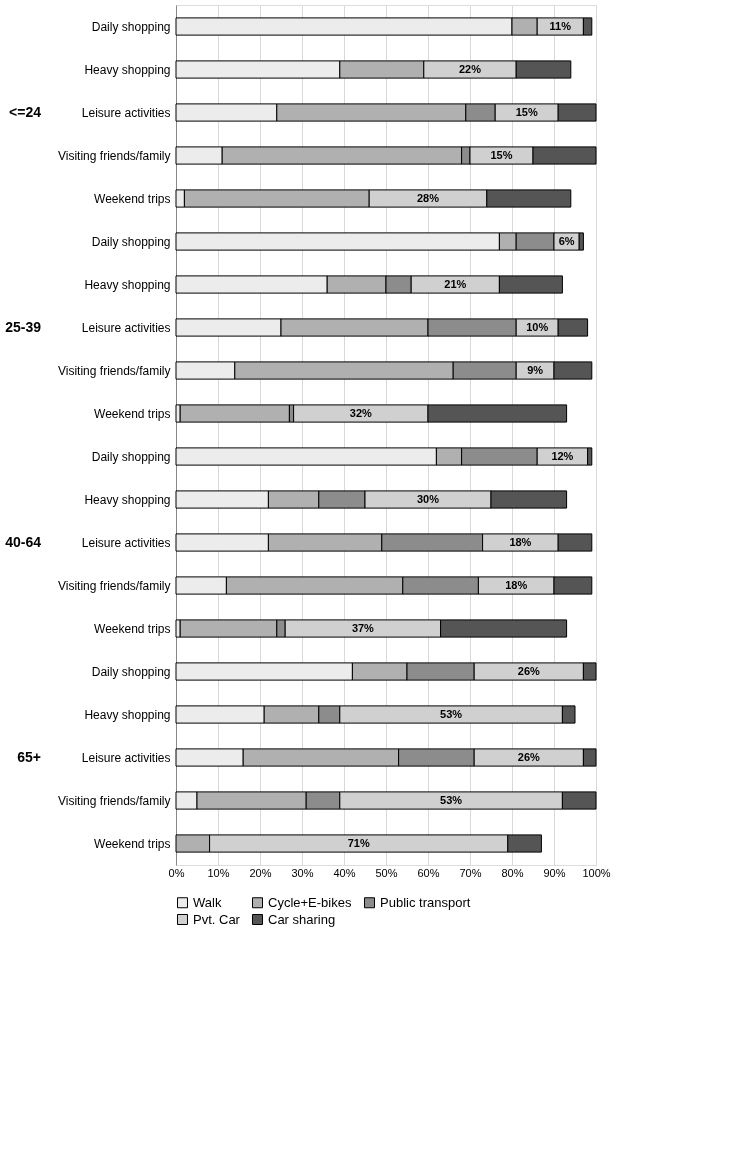 The width and height of the screenshot is (739, 1162). Describe the element at coordinates (428, 498) in the screenshot. I see `data-label: 30%` at that location.